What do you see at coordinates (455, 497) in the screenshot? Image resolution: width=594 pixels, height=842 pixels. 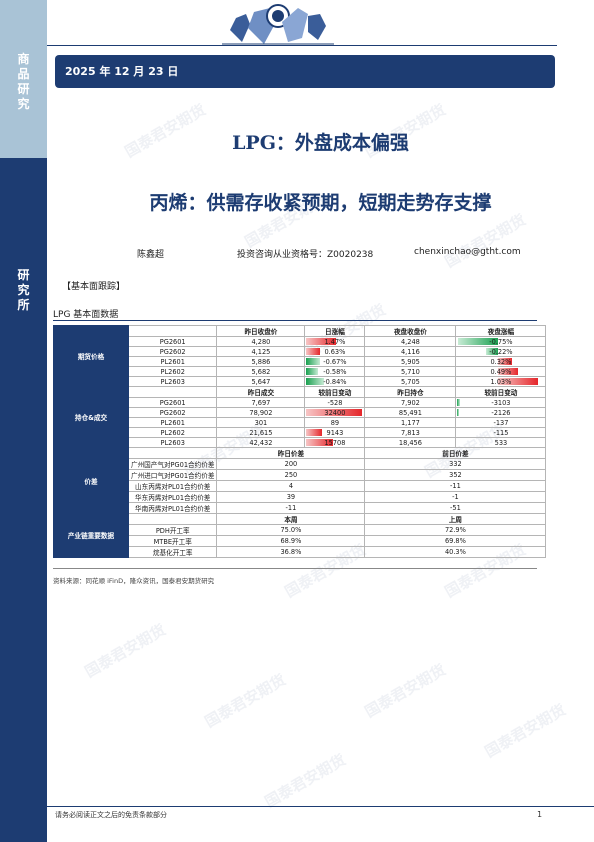 I see `cell: -1` at bounding box center [455, 497].